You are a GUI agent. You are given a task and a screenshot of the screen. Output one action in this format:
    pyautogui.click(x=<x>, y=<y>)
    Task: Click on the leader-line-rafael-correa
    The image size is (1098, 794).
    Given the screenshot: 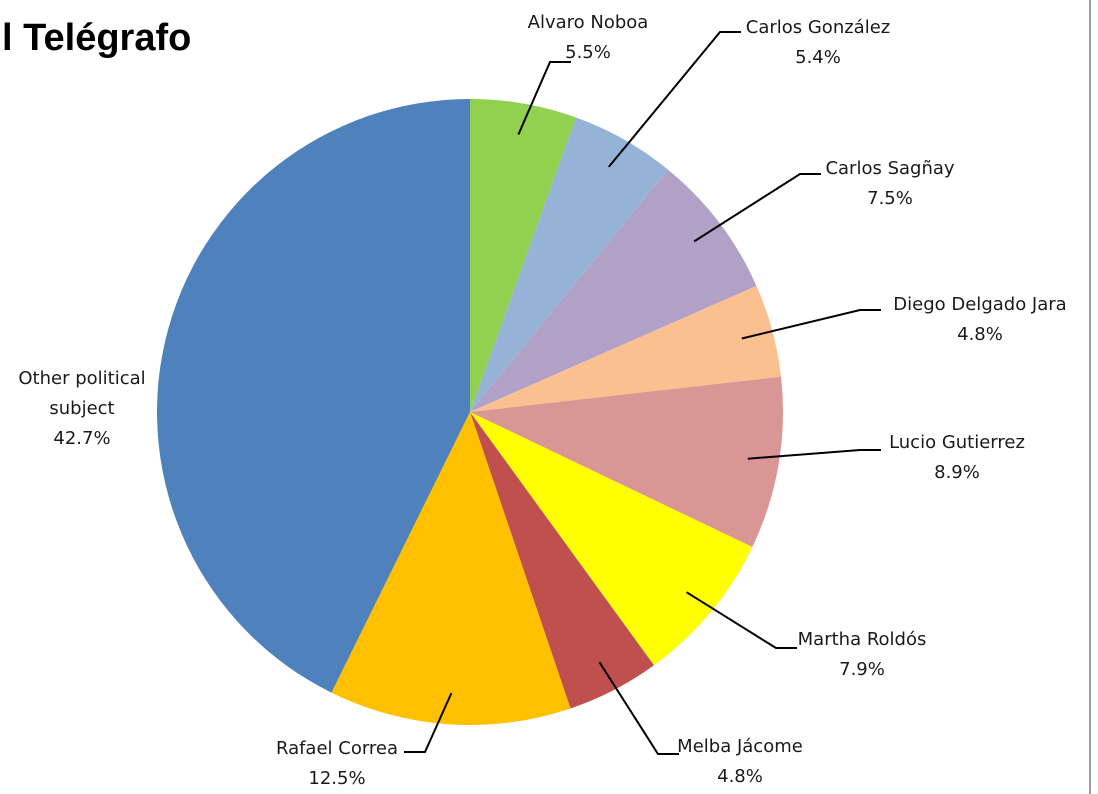 What is the action you would take?
    pyautogui.click(x=428, y=722)
    